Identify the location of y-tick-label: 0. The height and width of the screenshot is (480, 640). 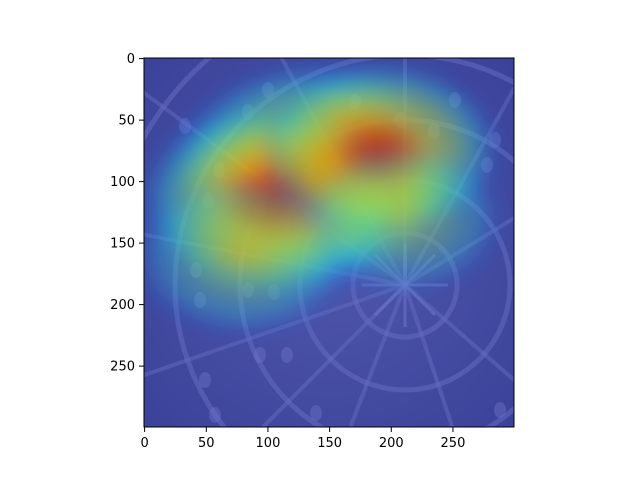
(131, 59).